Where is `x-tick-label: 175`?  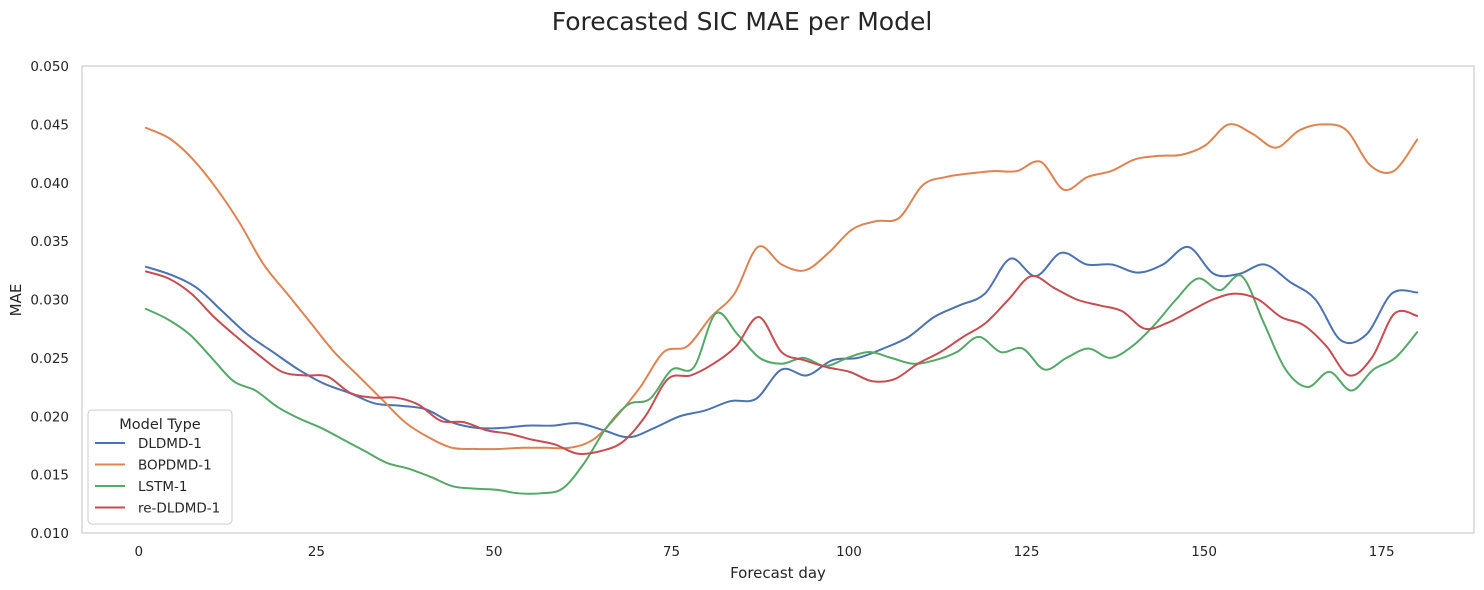 x-tick-label: 175 is located at coordinates (1382, 552).